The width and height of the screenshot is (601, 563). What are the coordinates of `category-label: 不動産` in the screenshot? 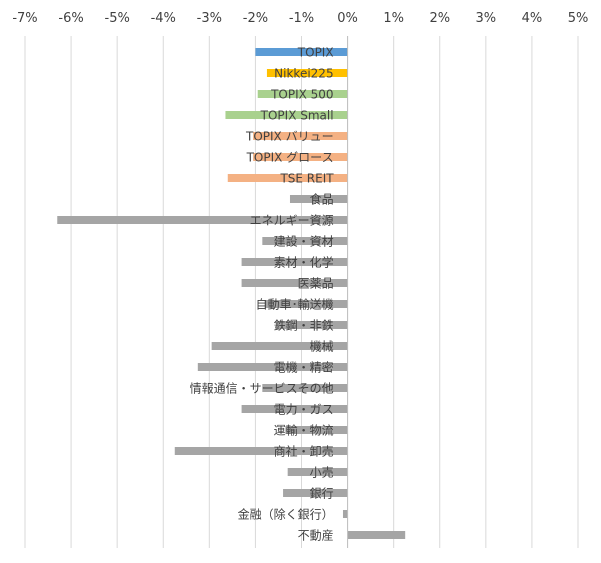 It's located at (316, 535).